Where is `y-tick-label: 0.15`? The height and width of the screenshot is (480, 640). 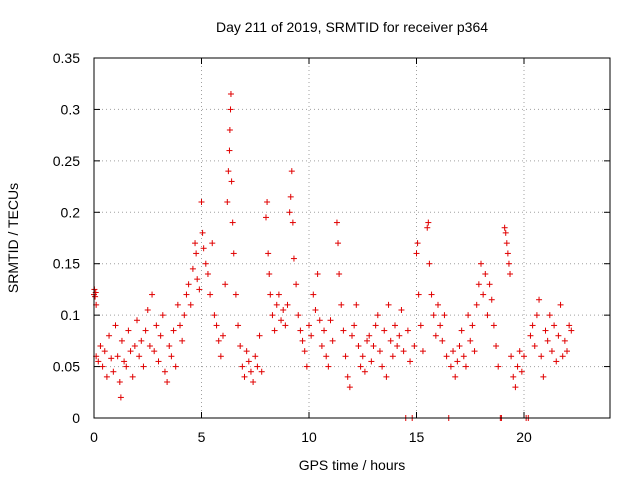 y-tick-label: 0.15 is located at coordinates (66, 264).